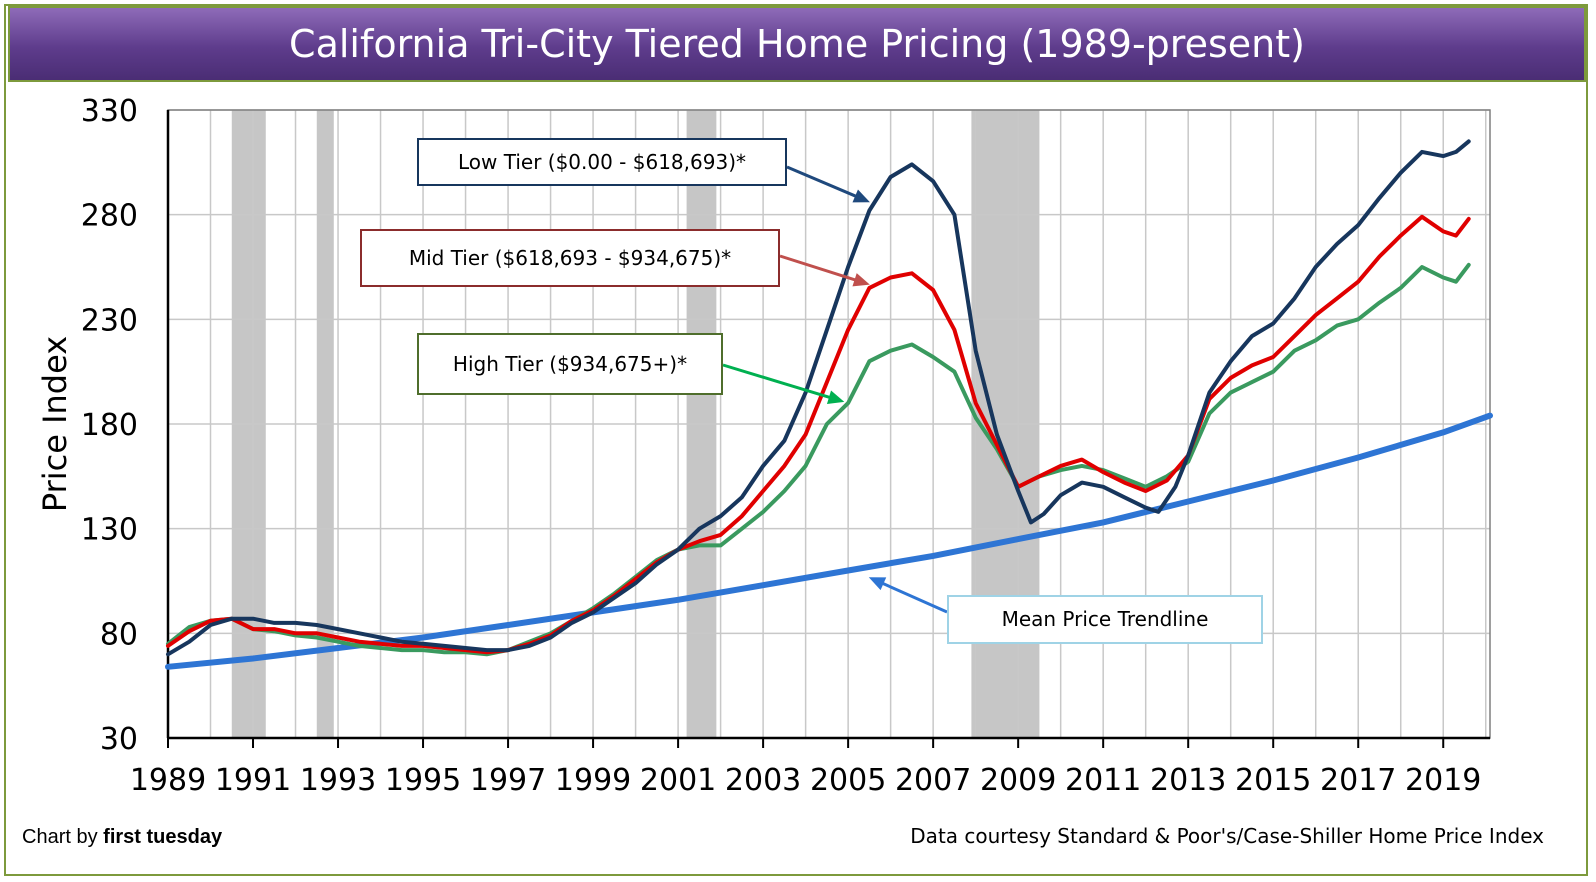  I want to click on callout-arrow-low, so click(824, 182).